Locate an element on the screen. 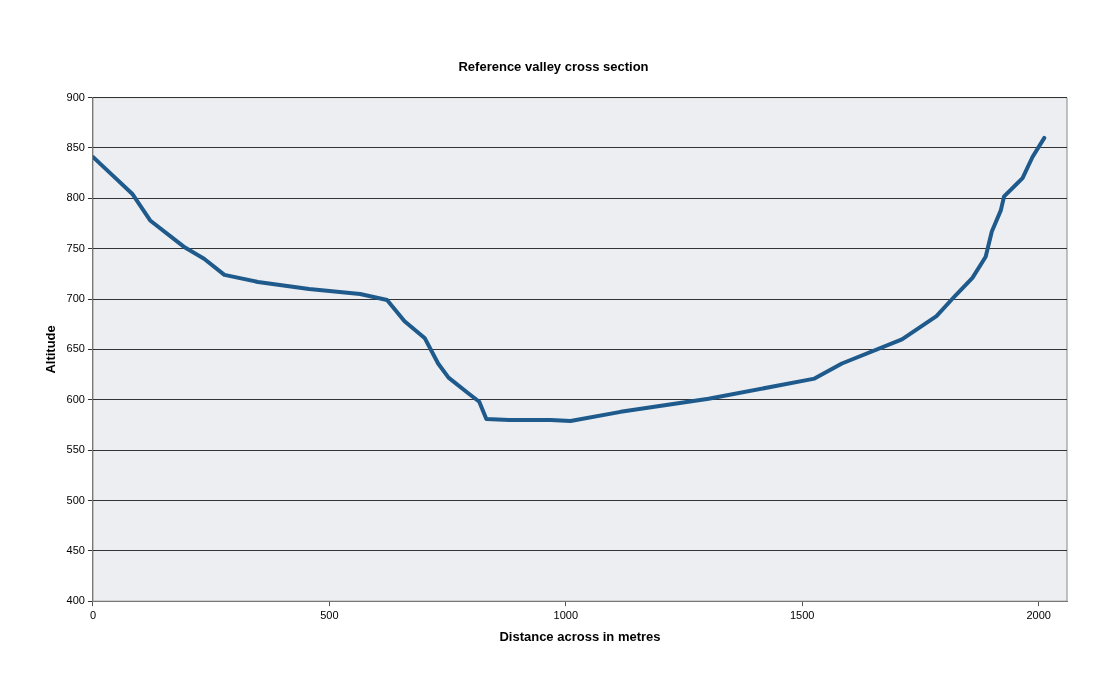 The image size is (1095, 679). y-tick-label: 700 is located at coordinates (75, 298).